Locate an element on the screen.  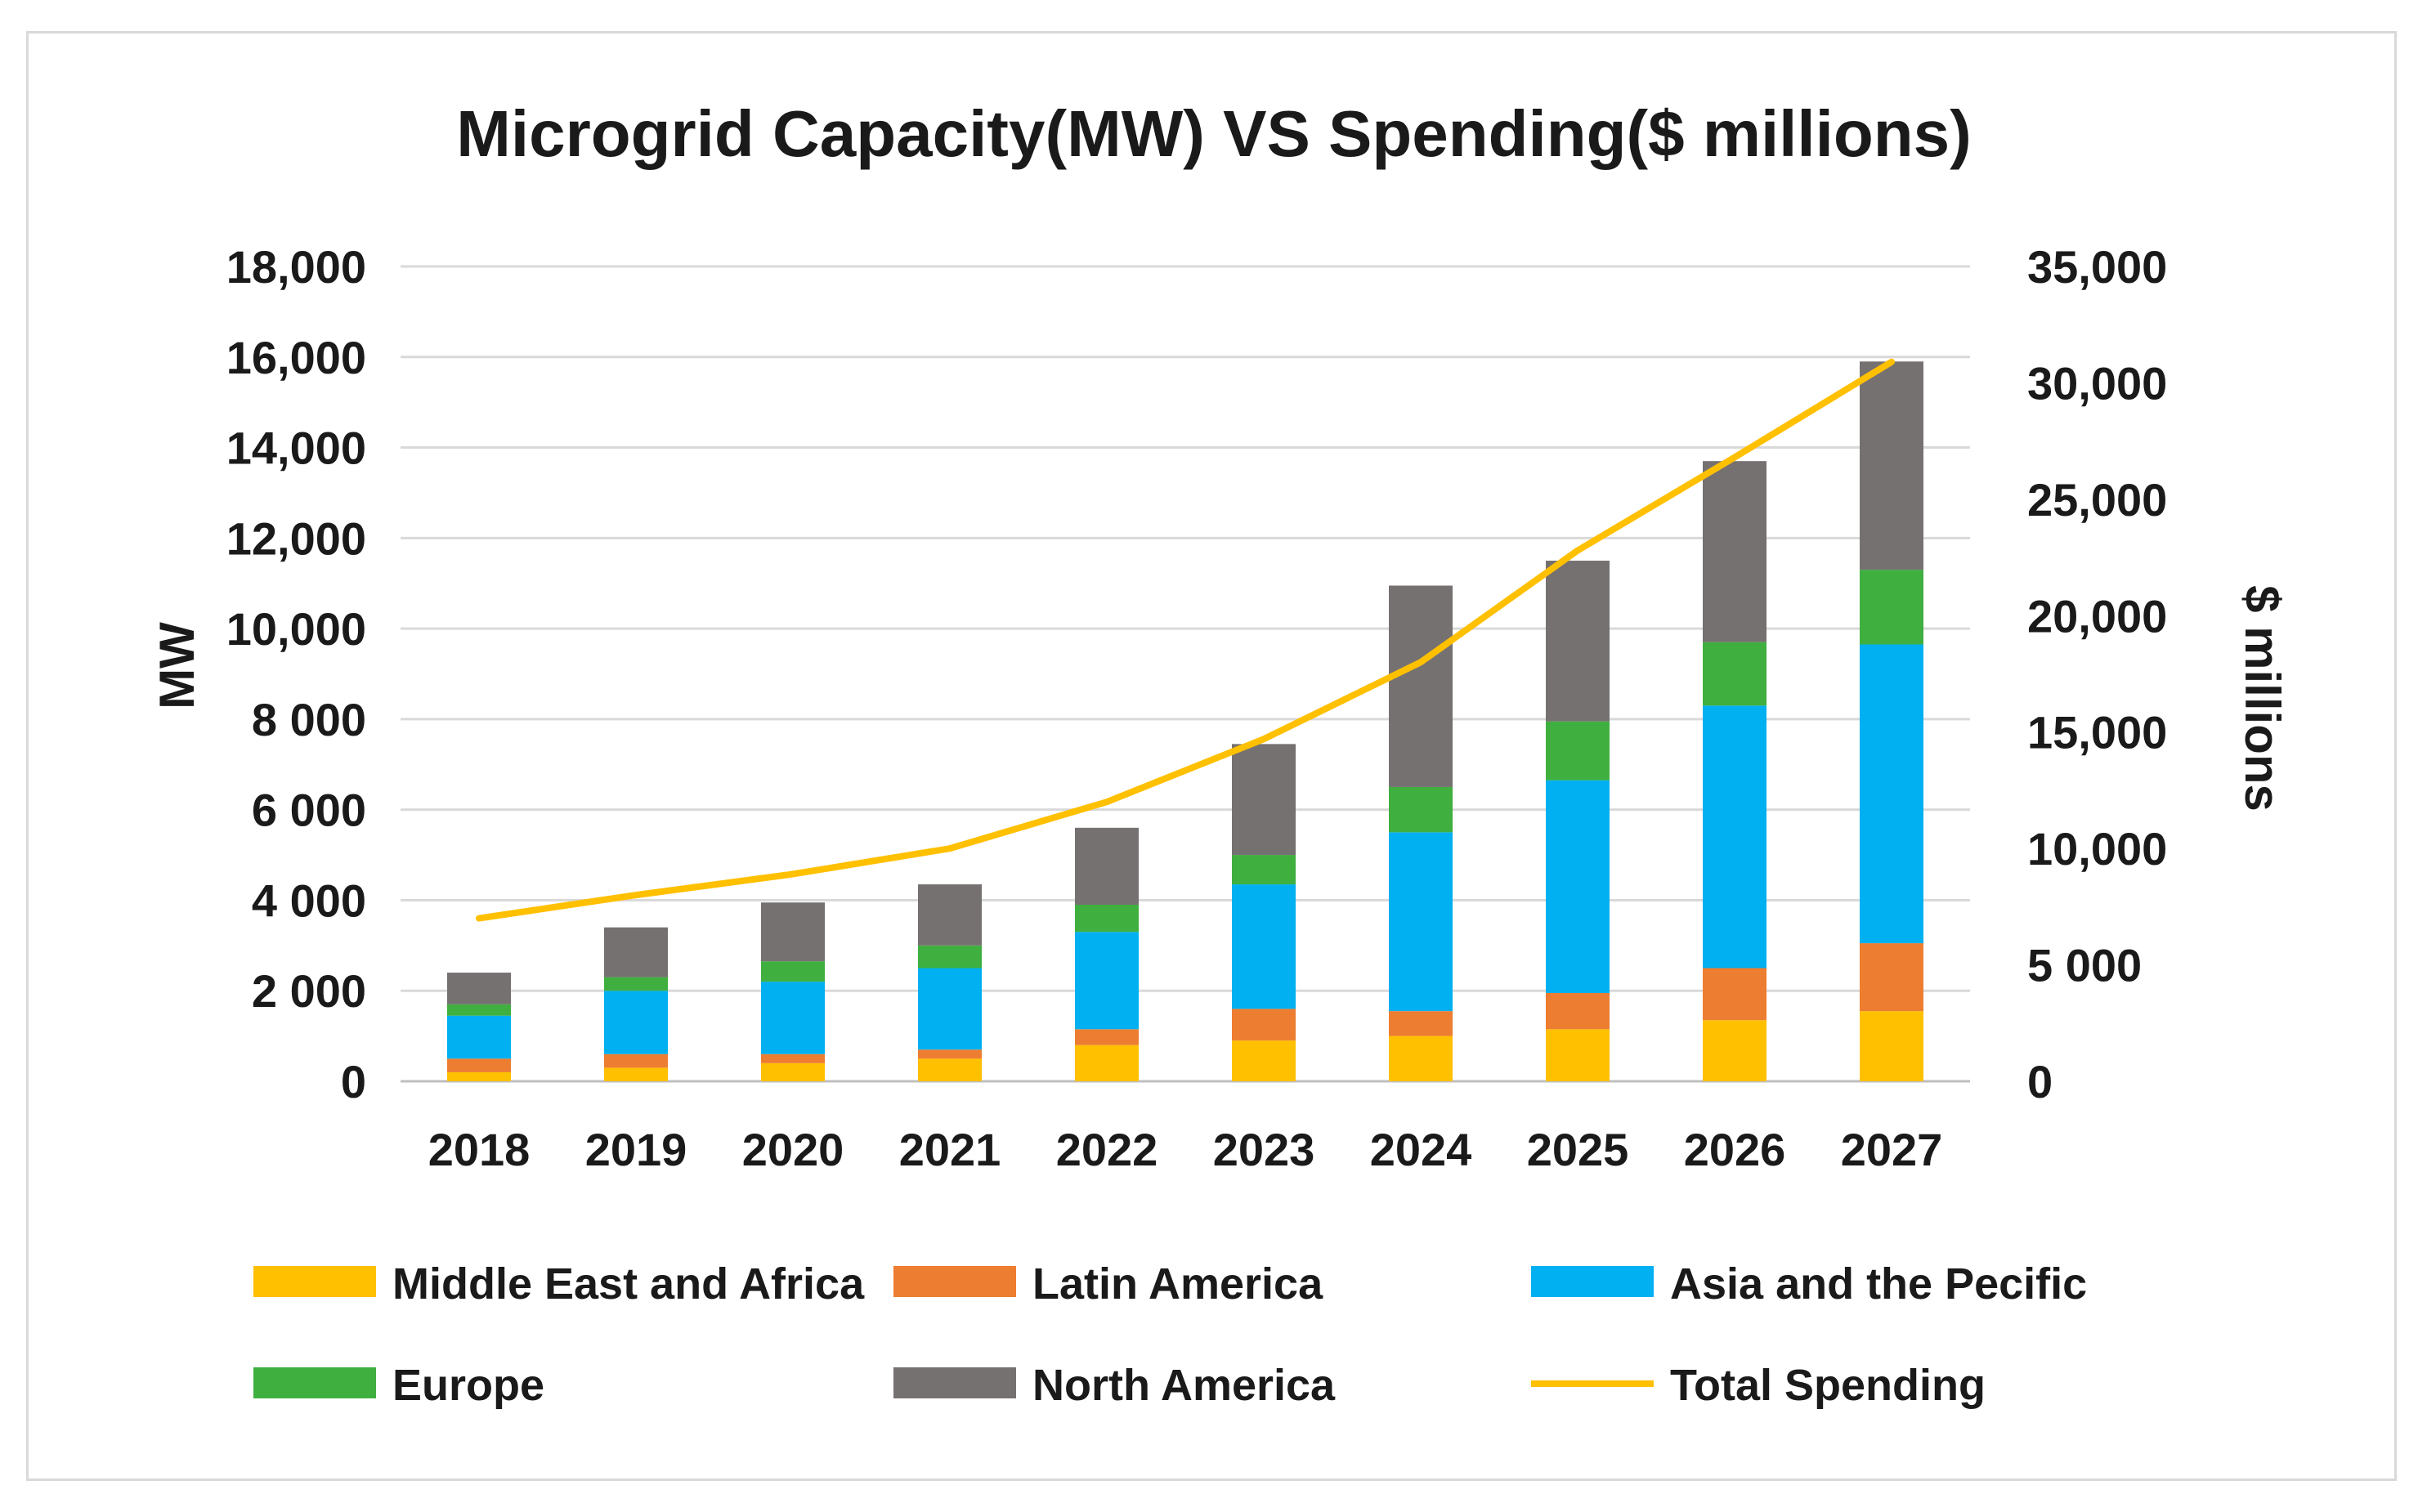
legend-label: Latin America is located at coordinates (1178, 1283).